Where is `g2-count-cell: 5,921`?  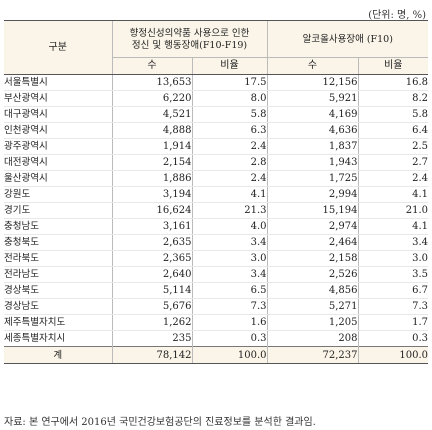
g2-count-cell: 5,921 is located at coordinates (312, 98).